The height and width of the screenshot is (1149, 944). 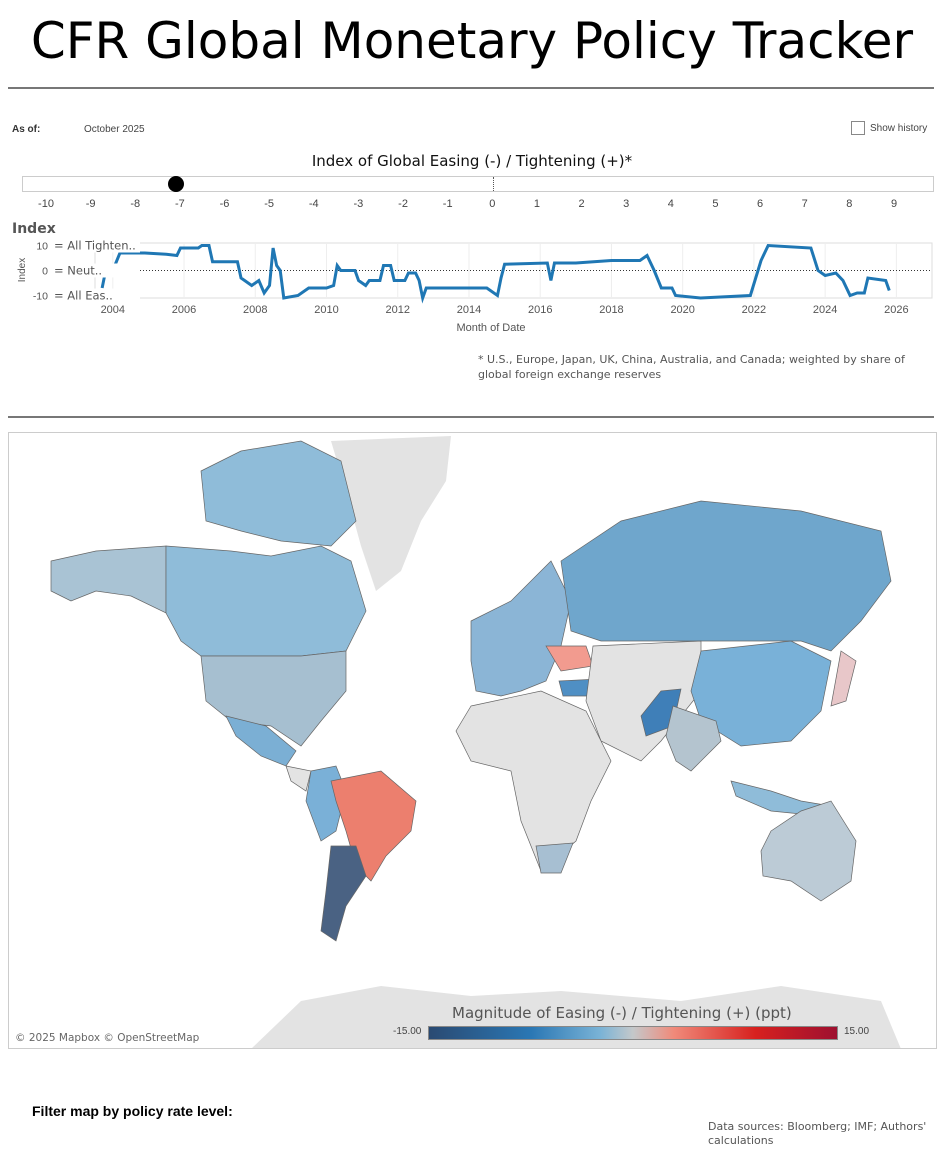 What do you see at coordinates (611, 310) in the screenshot?
I see `x-tick-label: 2018` at bounding box center [611, 310].